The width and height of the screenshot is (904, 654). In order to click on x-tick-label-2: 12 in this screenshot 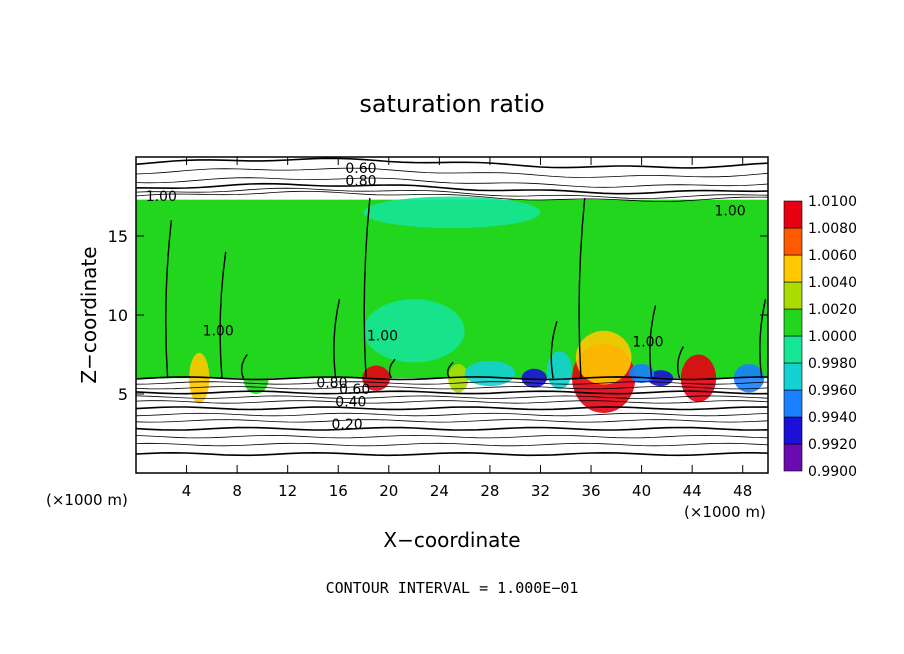, I will do `click(287, 491)`.